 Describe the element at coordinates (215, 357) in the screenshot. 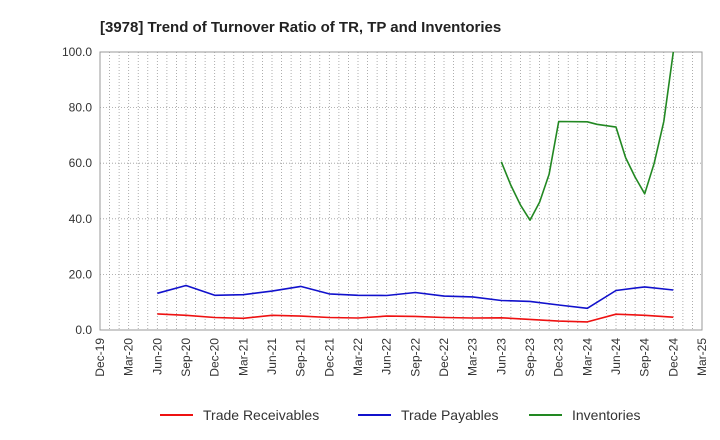

I see `x-tick-label: Dec-20` at that location.